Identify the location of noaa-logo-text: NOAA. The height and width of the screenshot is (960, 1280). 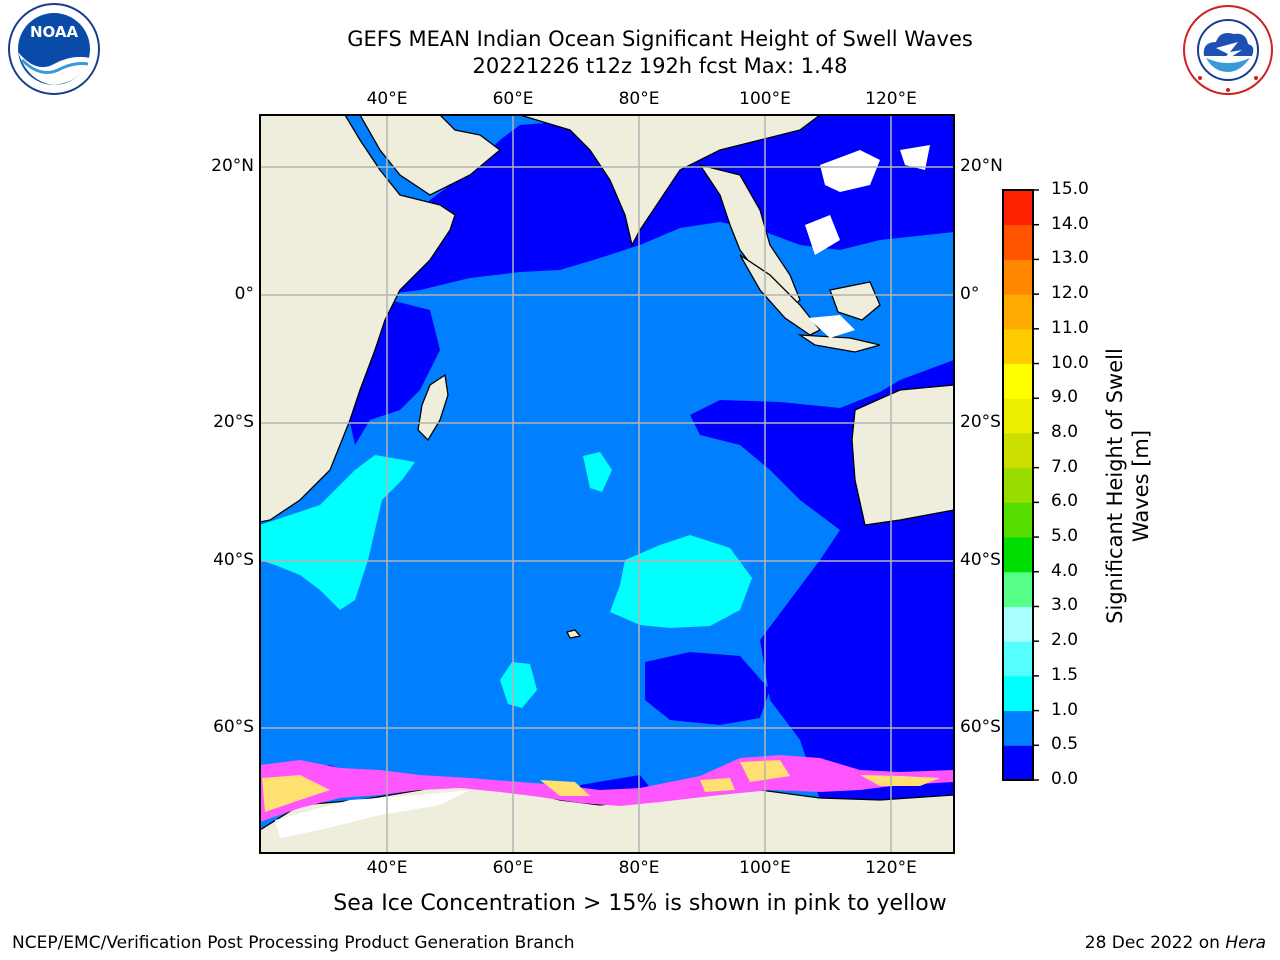
(54, 32).